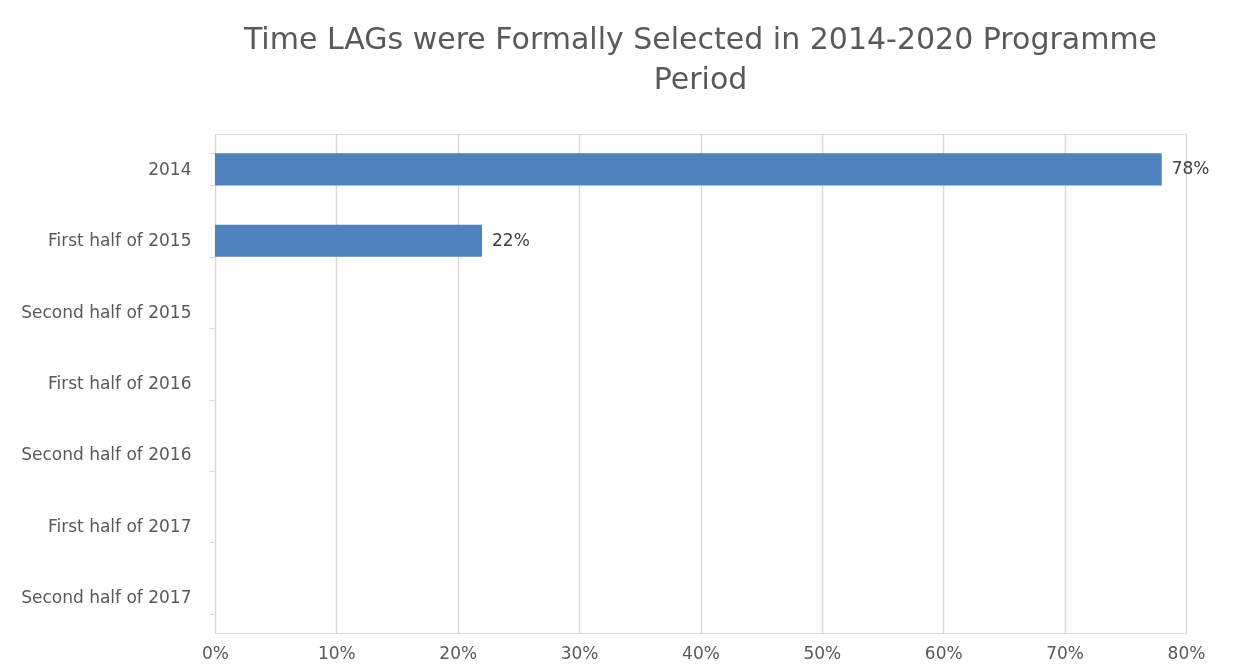  What do you see at coordinates (106, 597) in the screenshot?
I see `y-tick-label: Second half of 2017` at bounding box center [106, 597].